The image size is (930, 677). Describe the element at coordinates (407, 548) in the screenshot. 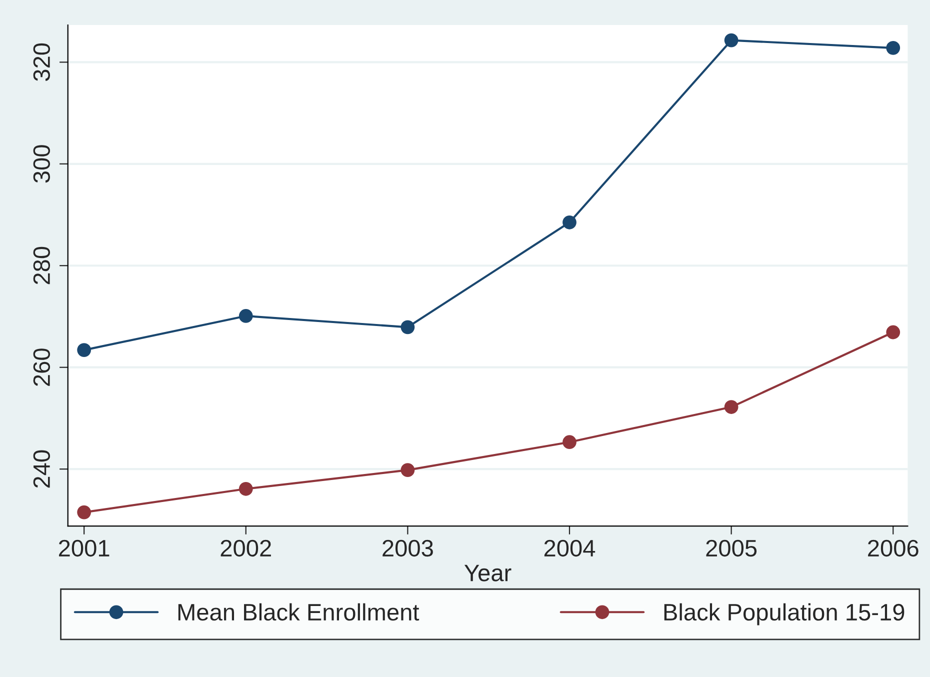

I see `x-tick-label: 2003` at that location.